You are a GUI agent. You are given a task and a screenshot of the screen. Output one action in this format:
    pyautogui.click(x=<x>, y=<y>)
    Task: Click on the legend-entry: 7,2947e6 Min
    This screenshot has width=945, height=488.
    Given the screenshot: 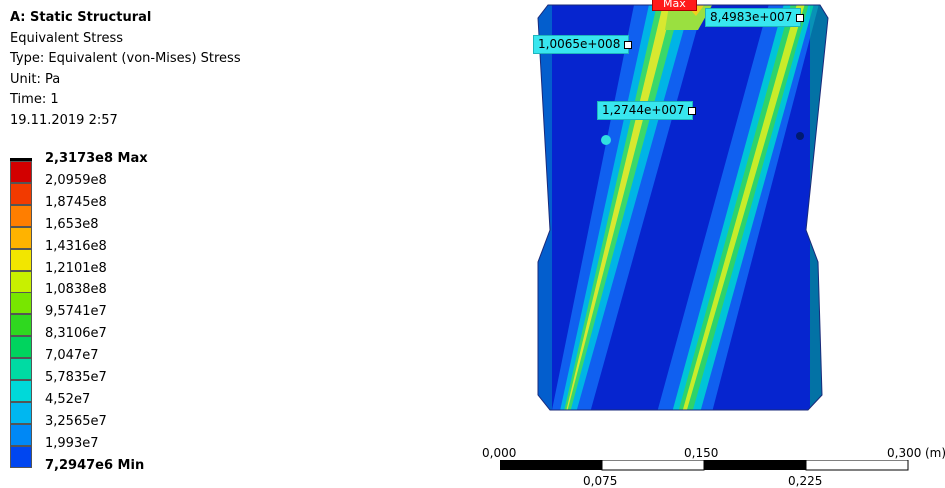 What is the action you would take?
    pyautogui.click(x=90, y=468)
    